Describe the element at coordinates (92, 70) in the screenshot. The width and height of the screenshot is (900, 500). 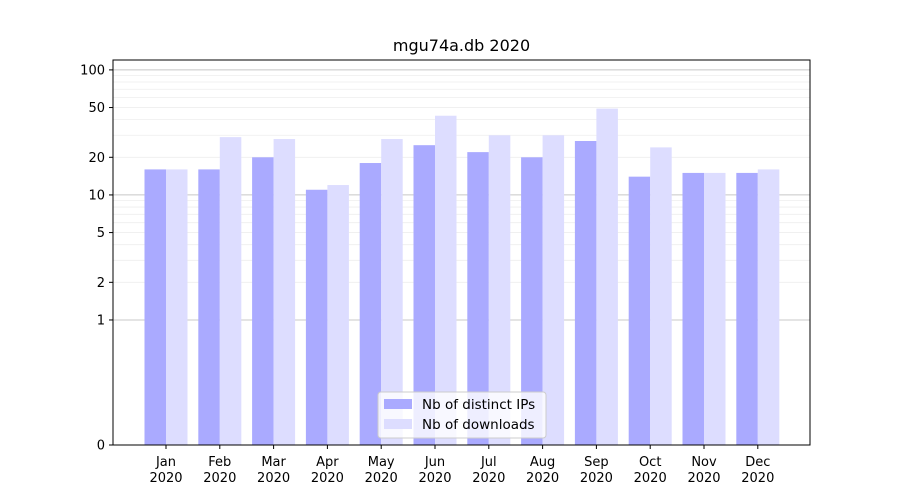
I see `y-tick-label: 100` at that location.